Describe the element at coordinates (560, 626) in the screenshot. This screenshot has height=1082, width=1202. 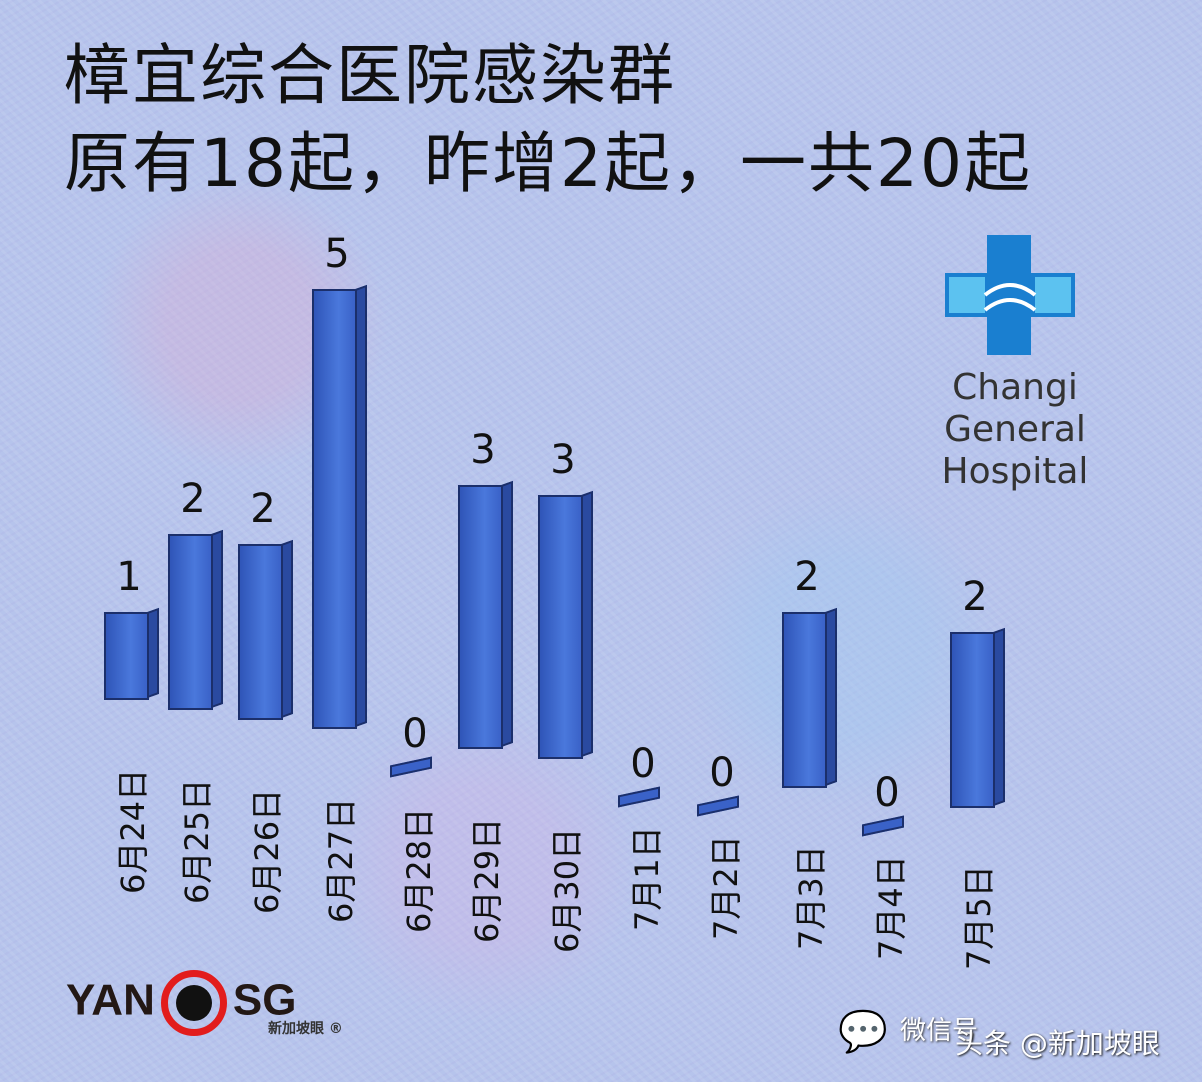
I see `bar-6月30日` at that location.